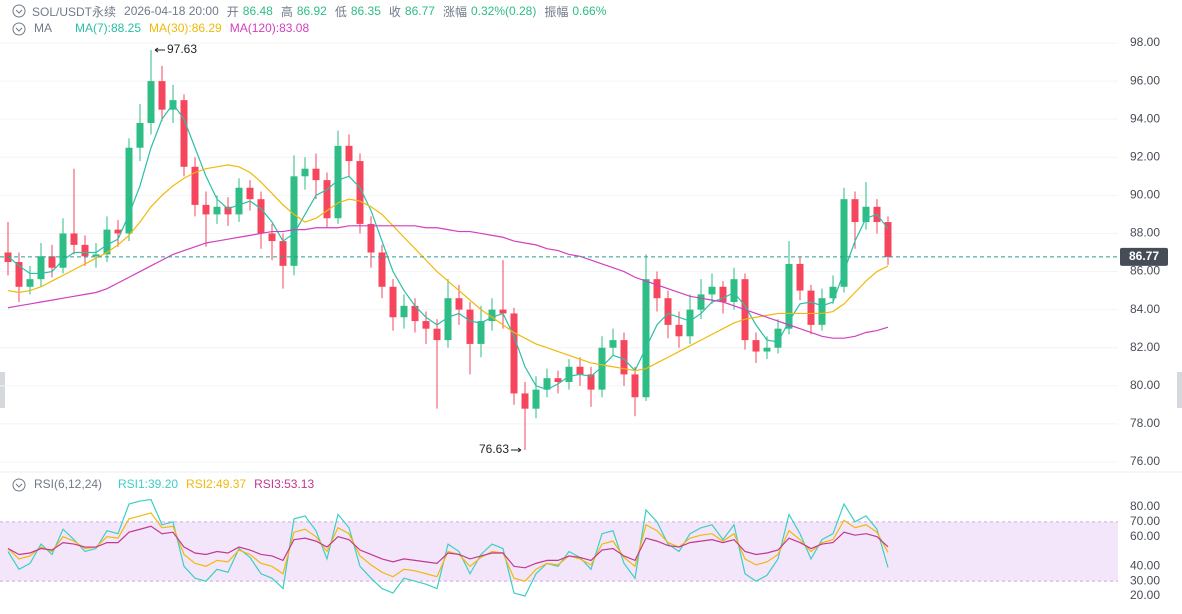  I want to click on y-tick-label: 78.00, so click(1145, 423).